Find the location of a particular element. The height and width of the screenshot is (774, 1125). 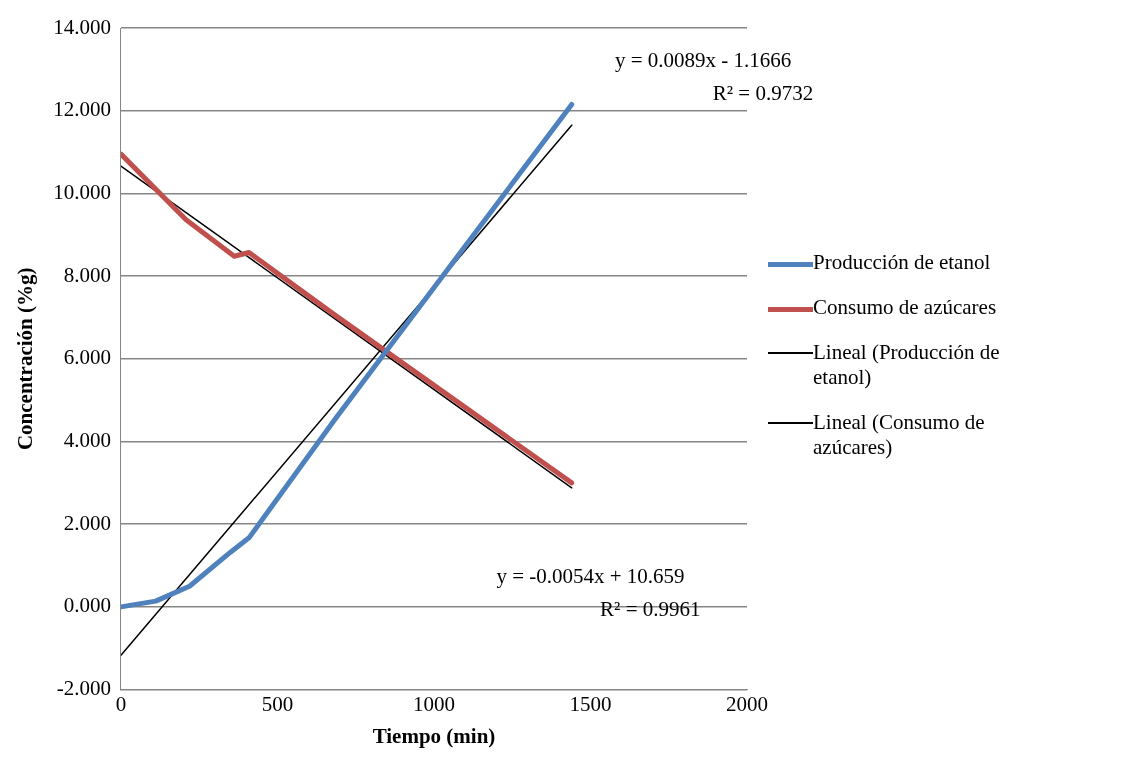

x-axis-title: Tiempo (min) is located at coordinates (434, 735).